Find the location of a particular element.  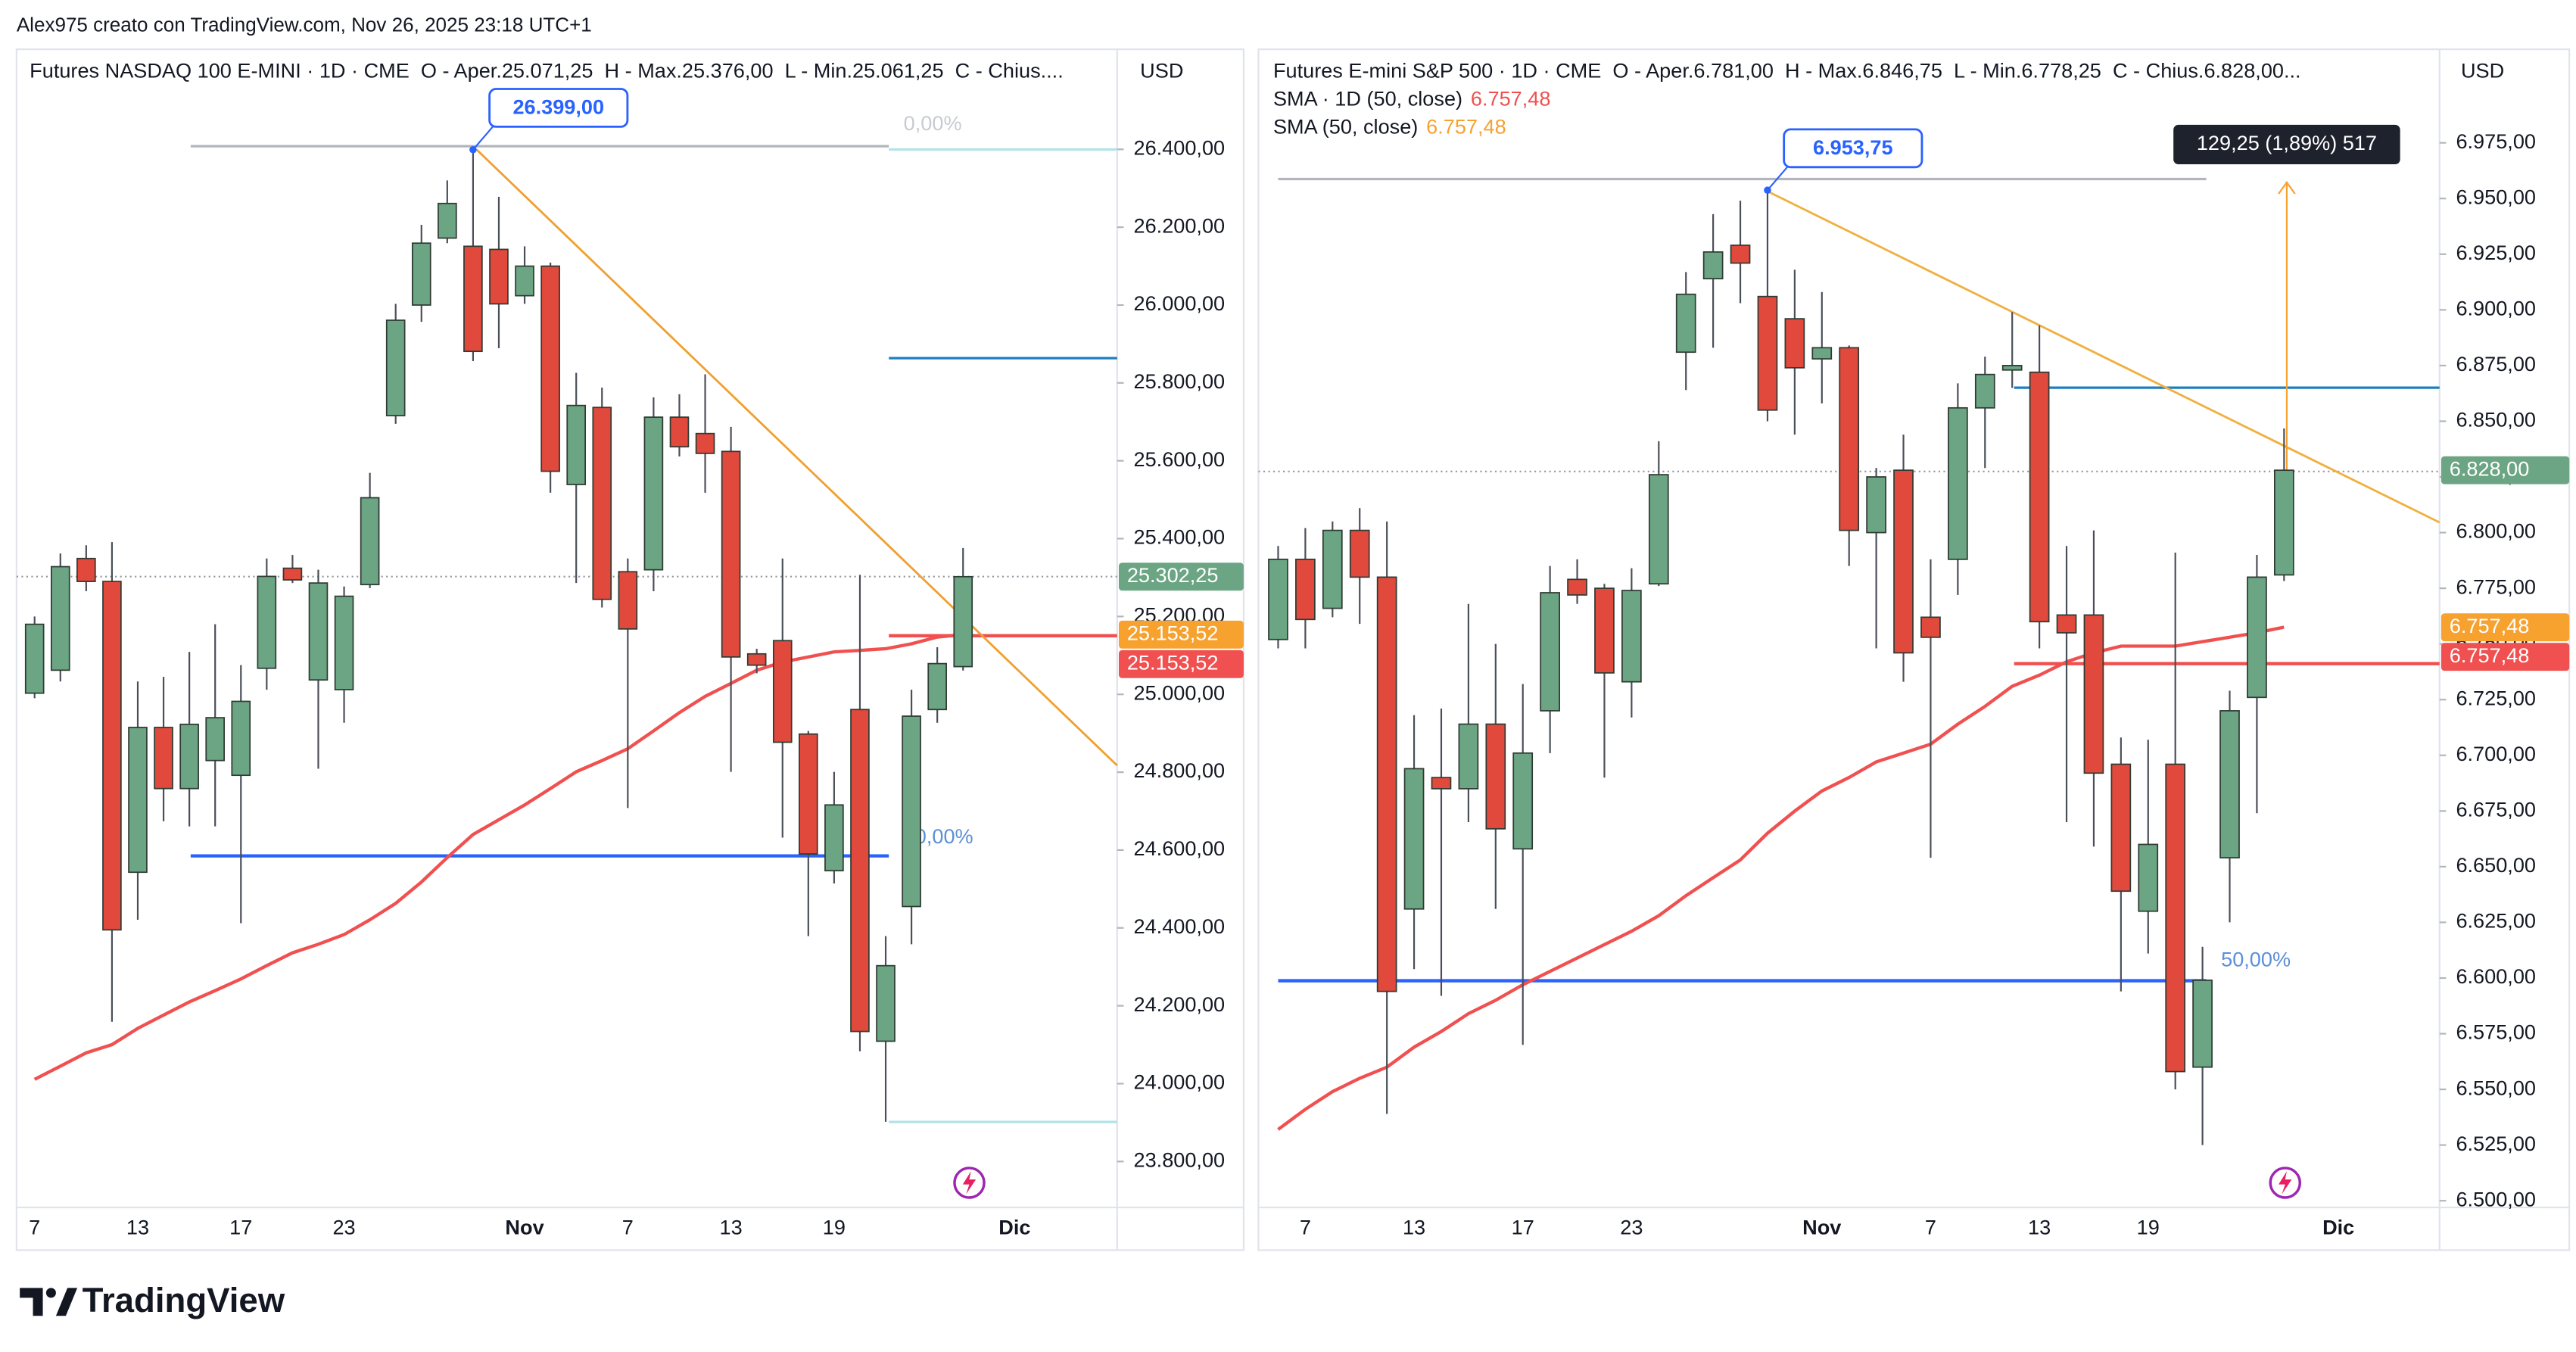

sma-legend-value: 6.757,48 is located at coordinates (1511, 99).